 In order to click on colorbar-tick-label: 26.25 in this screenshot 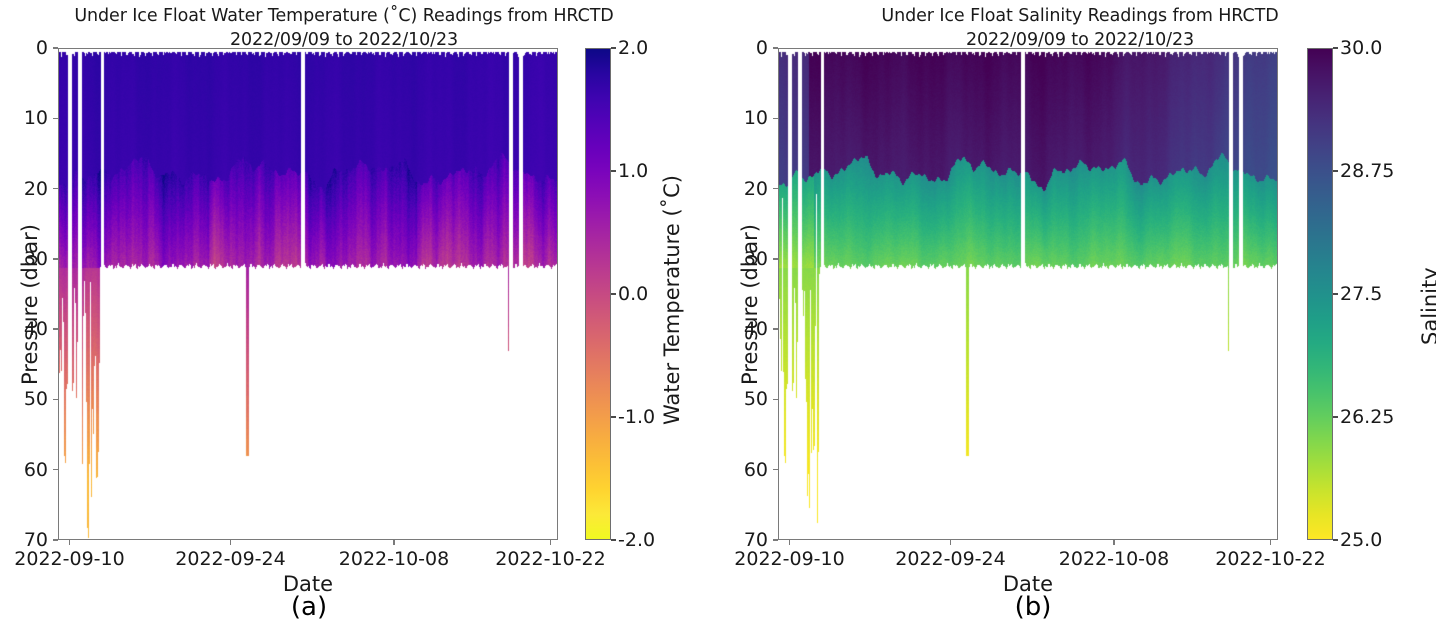, I will do `click(1367, 417)`.